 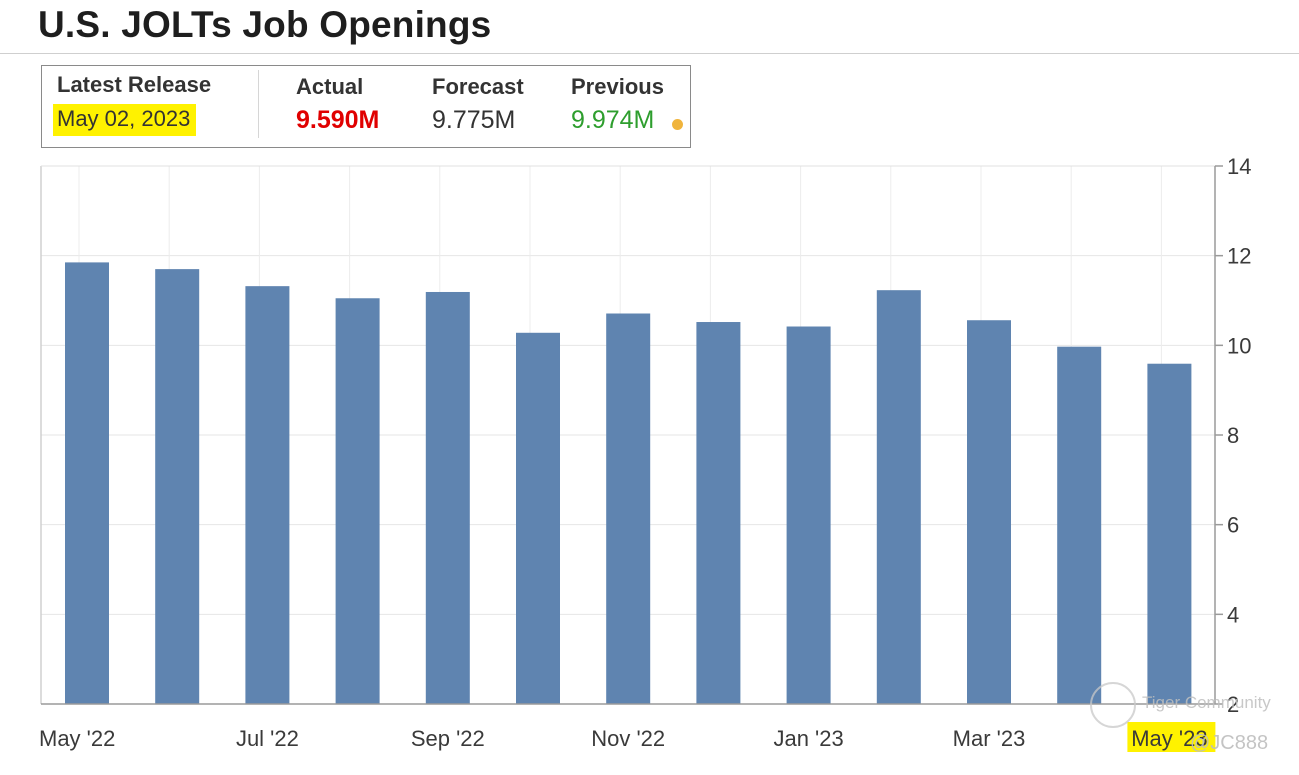 What do you see at coordinates (77, 738) in the screenshot?
I see `x-tick-label: May '22` at bounding box center [77, 738].